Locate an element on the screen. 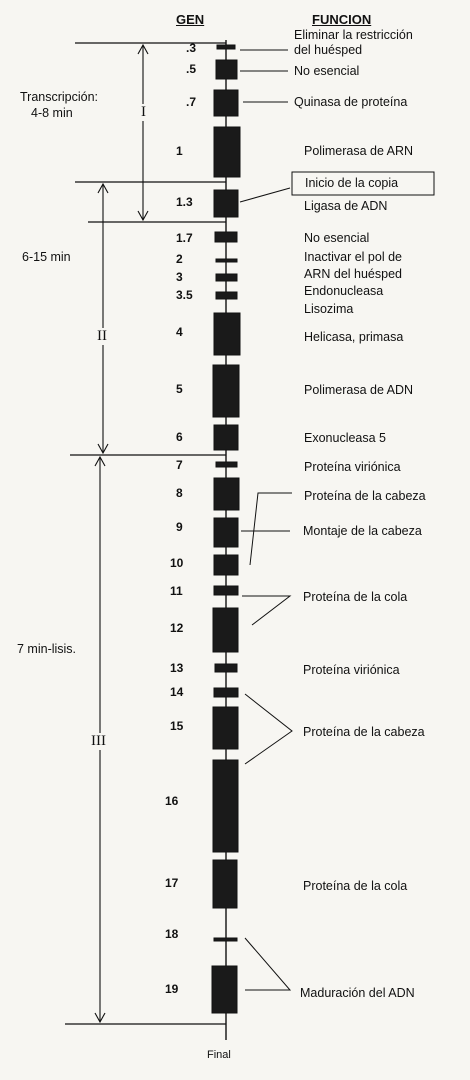  function-label-eliminate-restriction-2: del huésped is located at coordinates (328, 50).